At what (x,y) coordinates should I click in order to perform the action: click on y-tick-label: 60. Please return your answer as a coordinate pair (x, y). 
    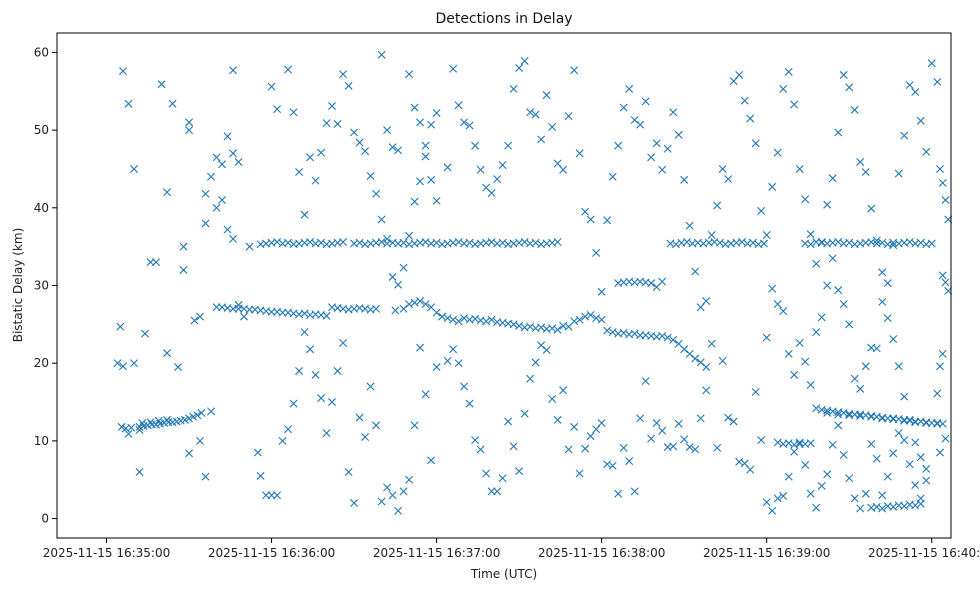
    Looking at the image, I should click on (41, 52).